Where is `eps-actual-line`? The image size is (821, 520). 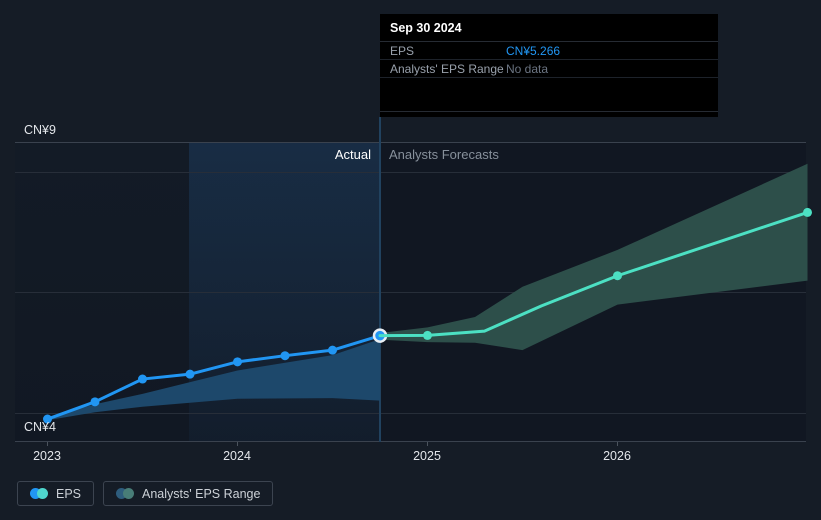
eps-actual-line is located at coordinates (214, 377).